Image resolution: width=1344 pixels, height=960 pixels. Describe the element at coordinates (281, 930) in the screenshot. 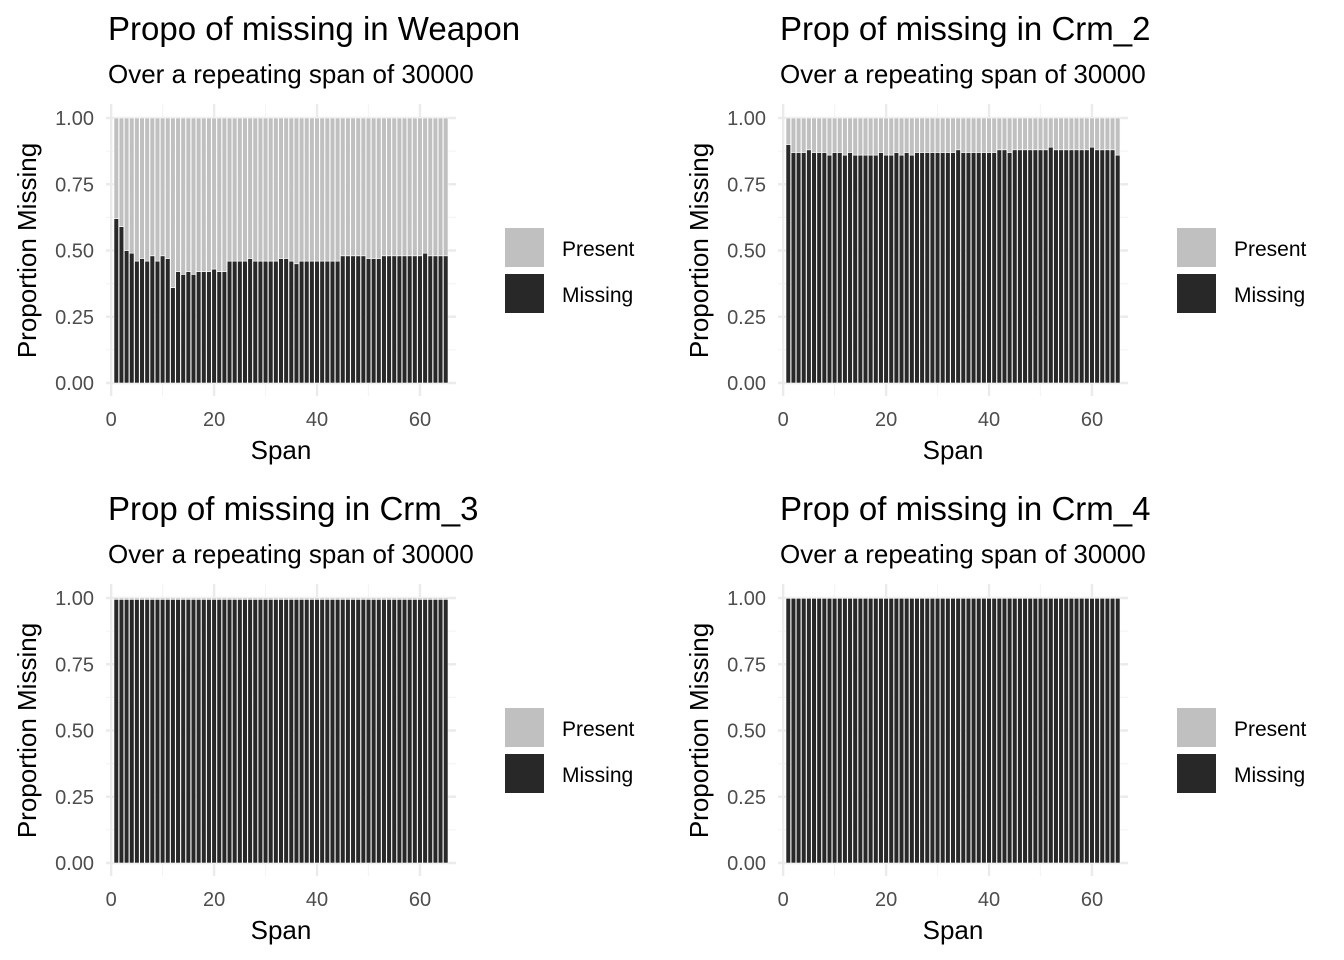

I see `x-axis-title: Span` at that location.